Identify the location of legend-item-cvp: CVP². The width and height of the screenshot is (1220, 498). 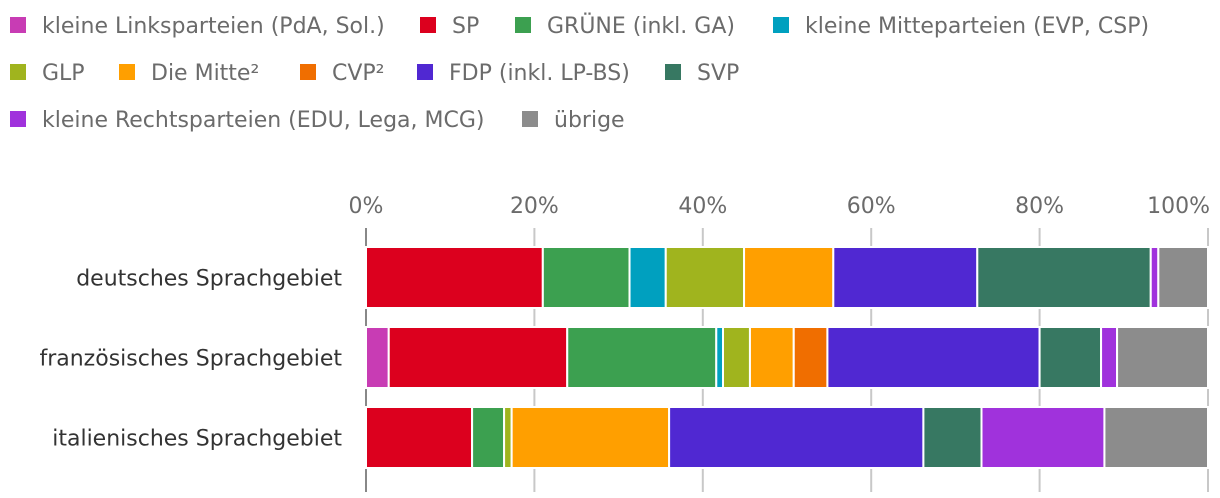
(342, 73).